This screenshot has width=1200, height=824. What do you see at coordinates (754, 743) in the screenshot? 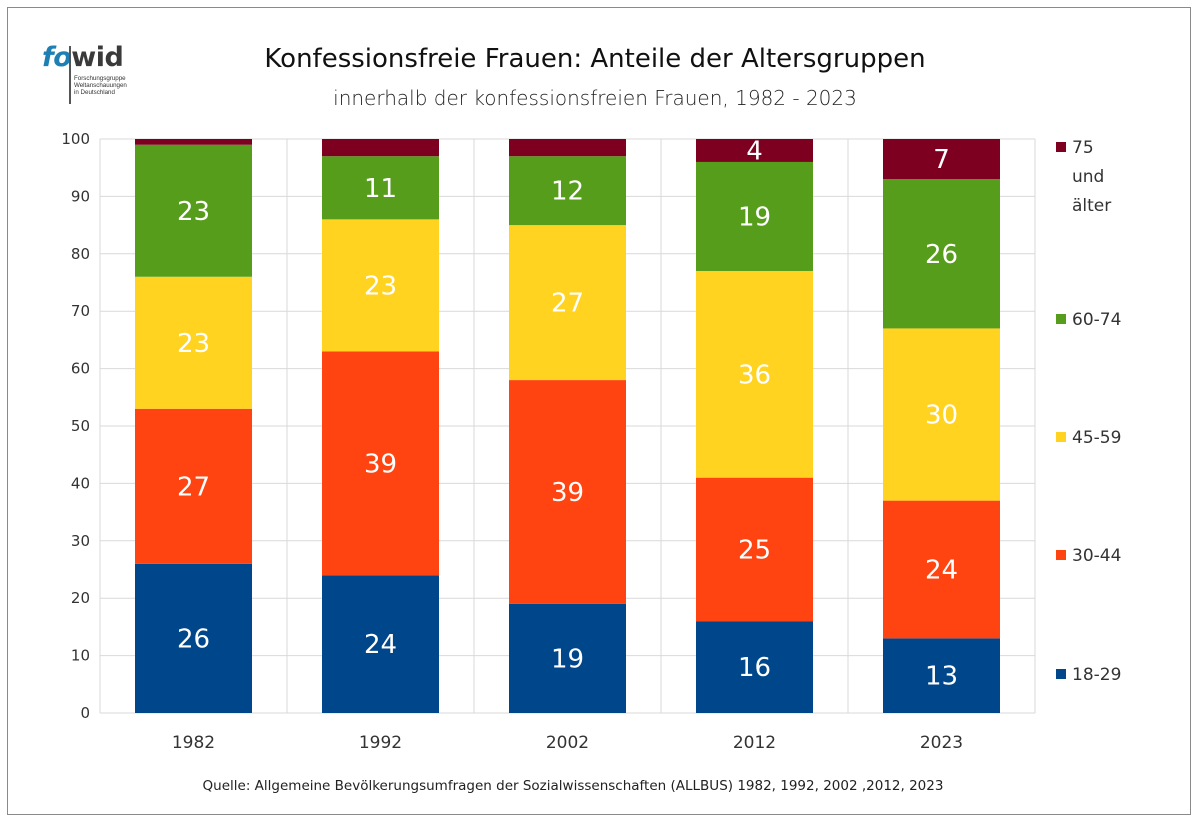
I see `x-tick-label: 2012` at bounding box center [754, 743].